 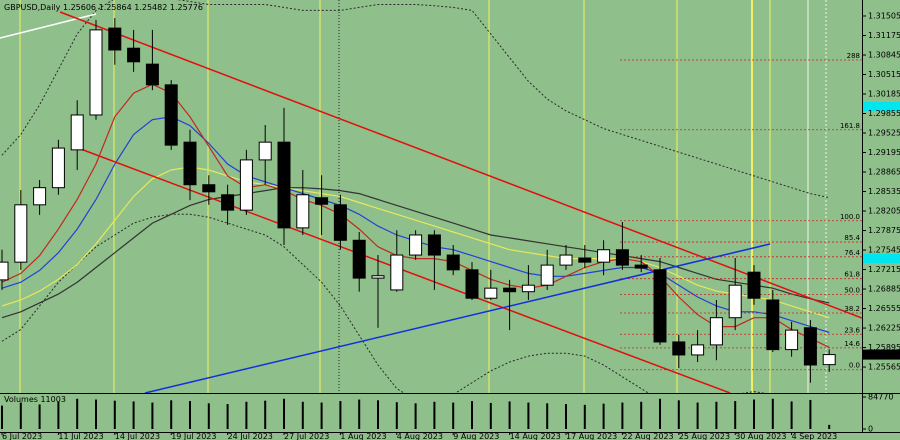 I want to click on volume-tick-label: 0, so click(x=870, y=429).